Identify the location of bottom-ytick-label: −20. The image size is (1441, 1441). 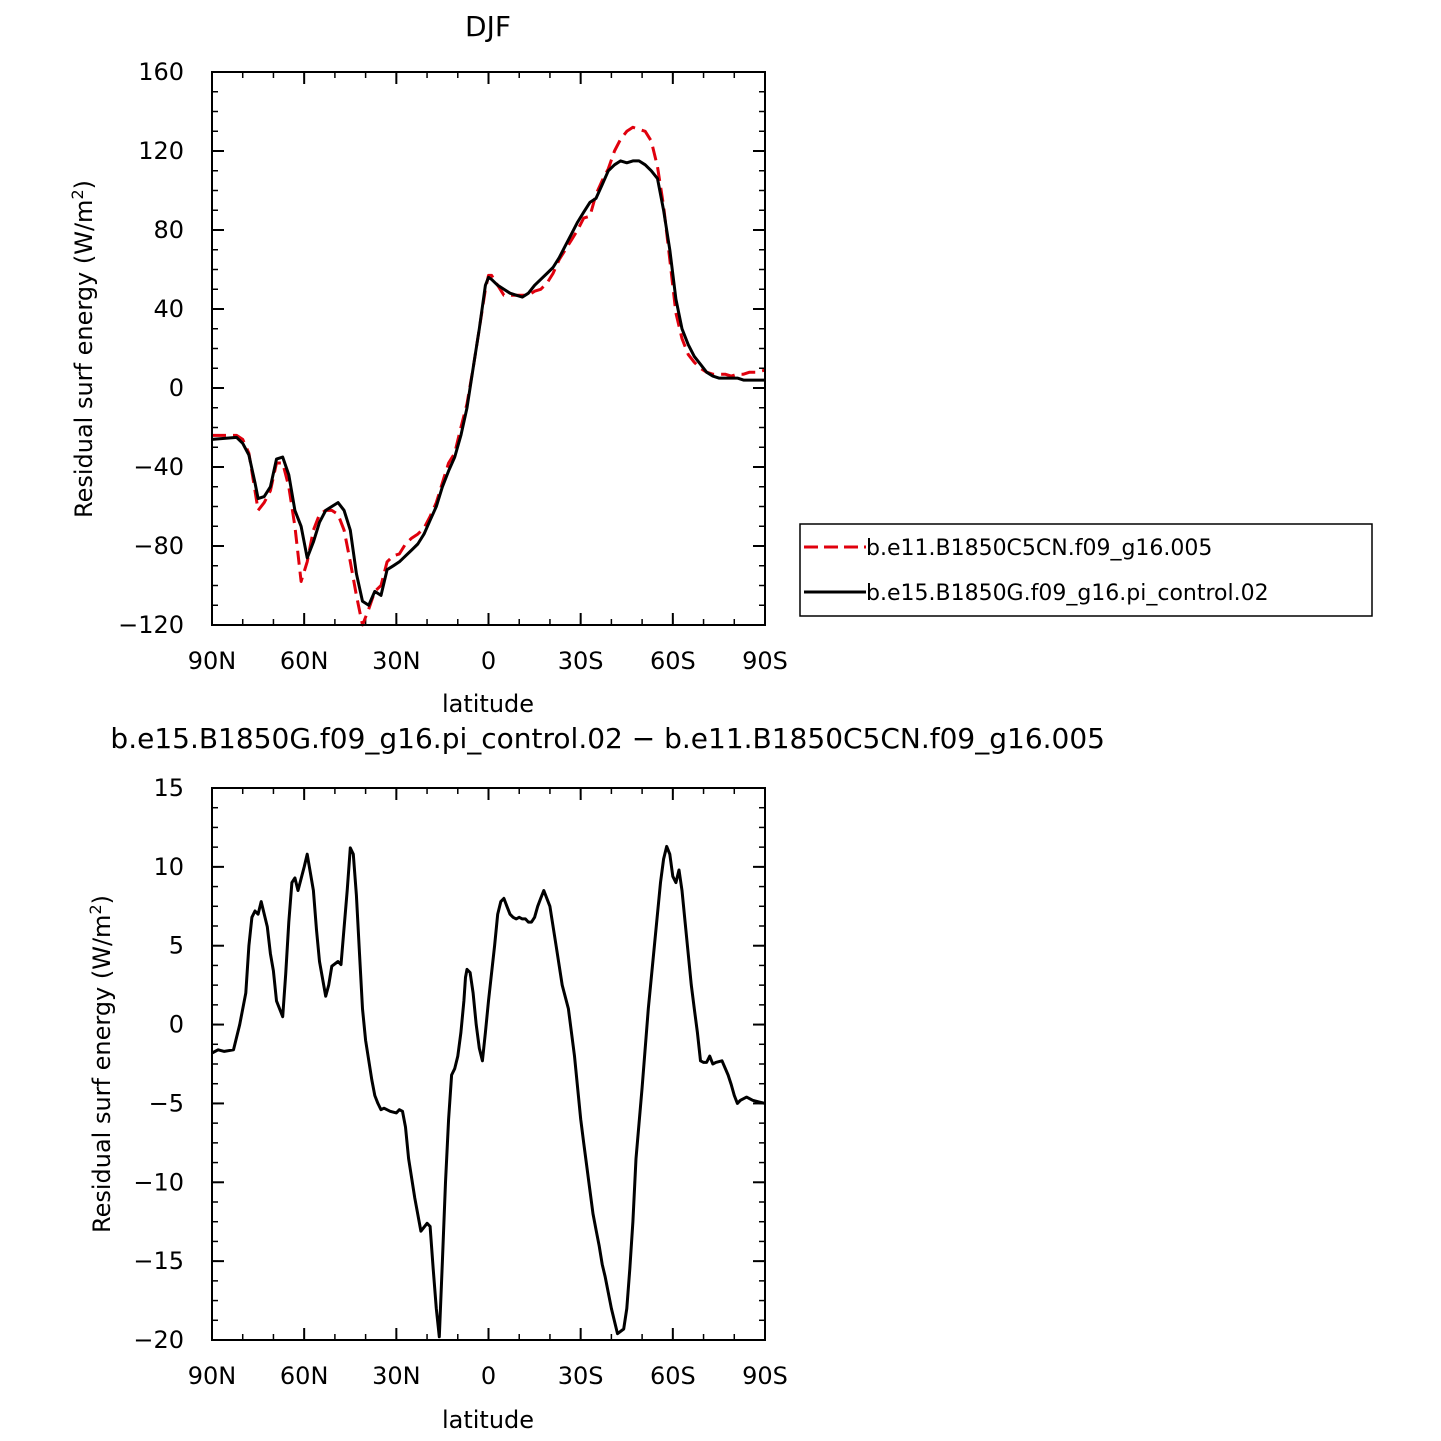
(158, 1340).